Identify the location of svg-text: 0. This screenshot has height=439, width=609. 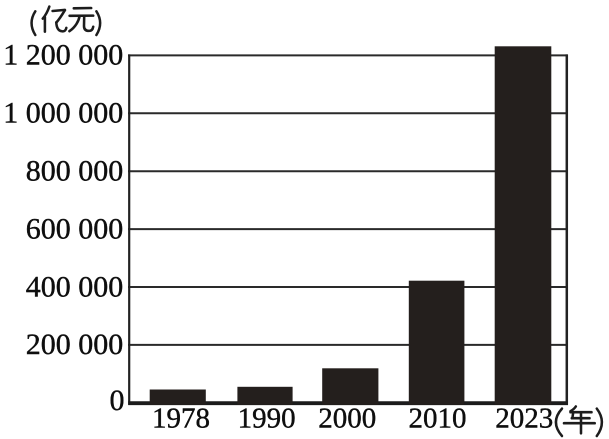
(117, 400).